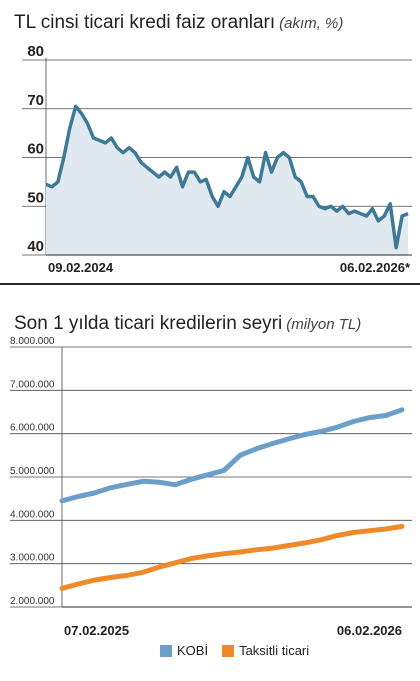  What do you see at coordinates (96, 630) in the screenshot?
I see `x-start-label: 07.02.2025` at bounding box center [96, 630].